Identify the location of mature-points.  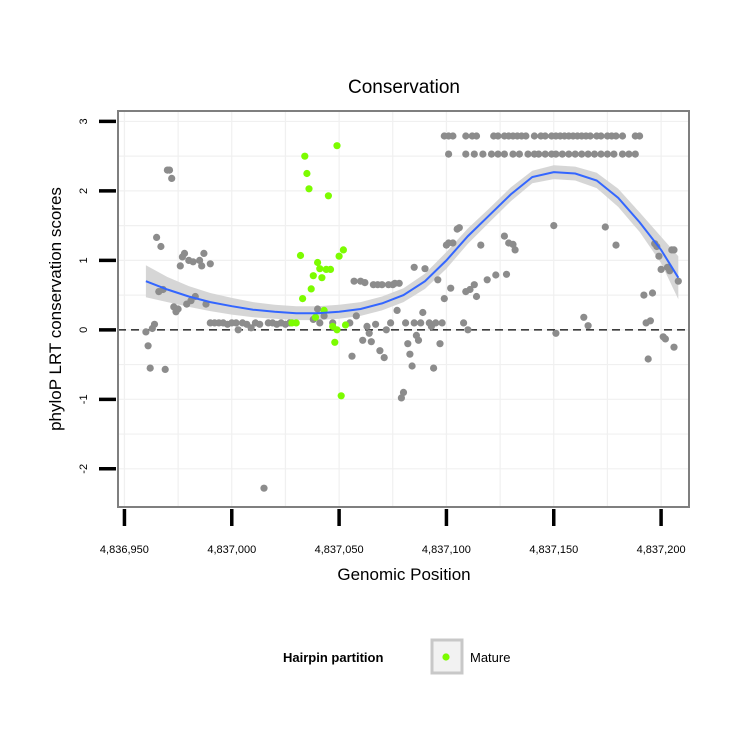
(319, 271).